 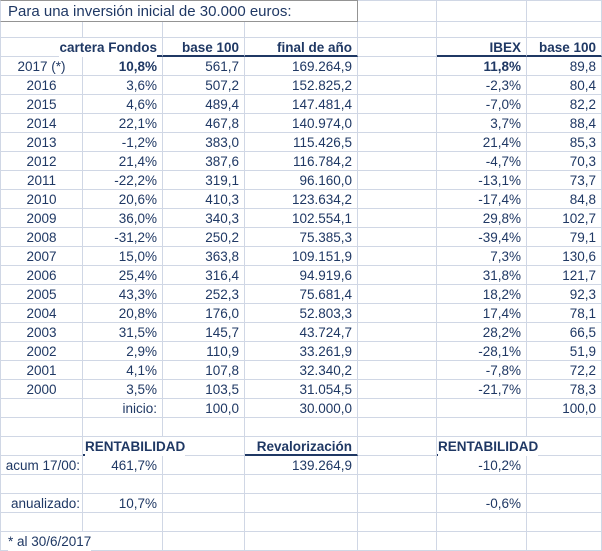 I want to click on cell-ibex-base100: 73,7, so click(x=564, y=180).